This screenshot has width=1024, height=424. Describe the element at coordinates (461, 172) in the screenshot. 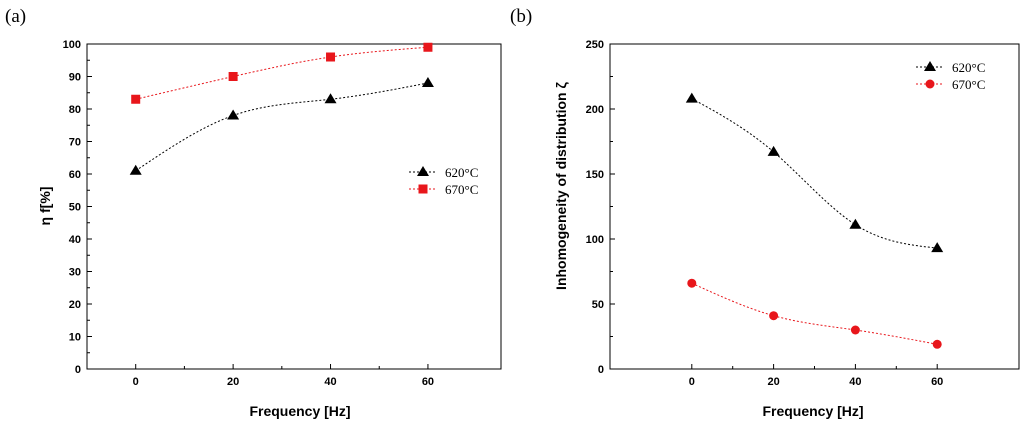

I see `panel-a-legend-label-620: 620°C` at that location.